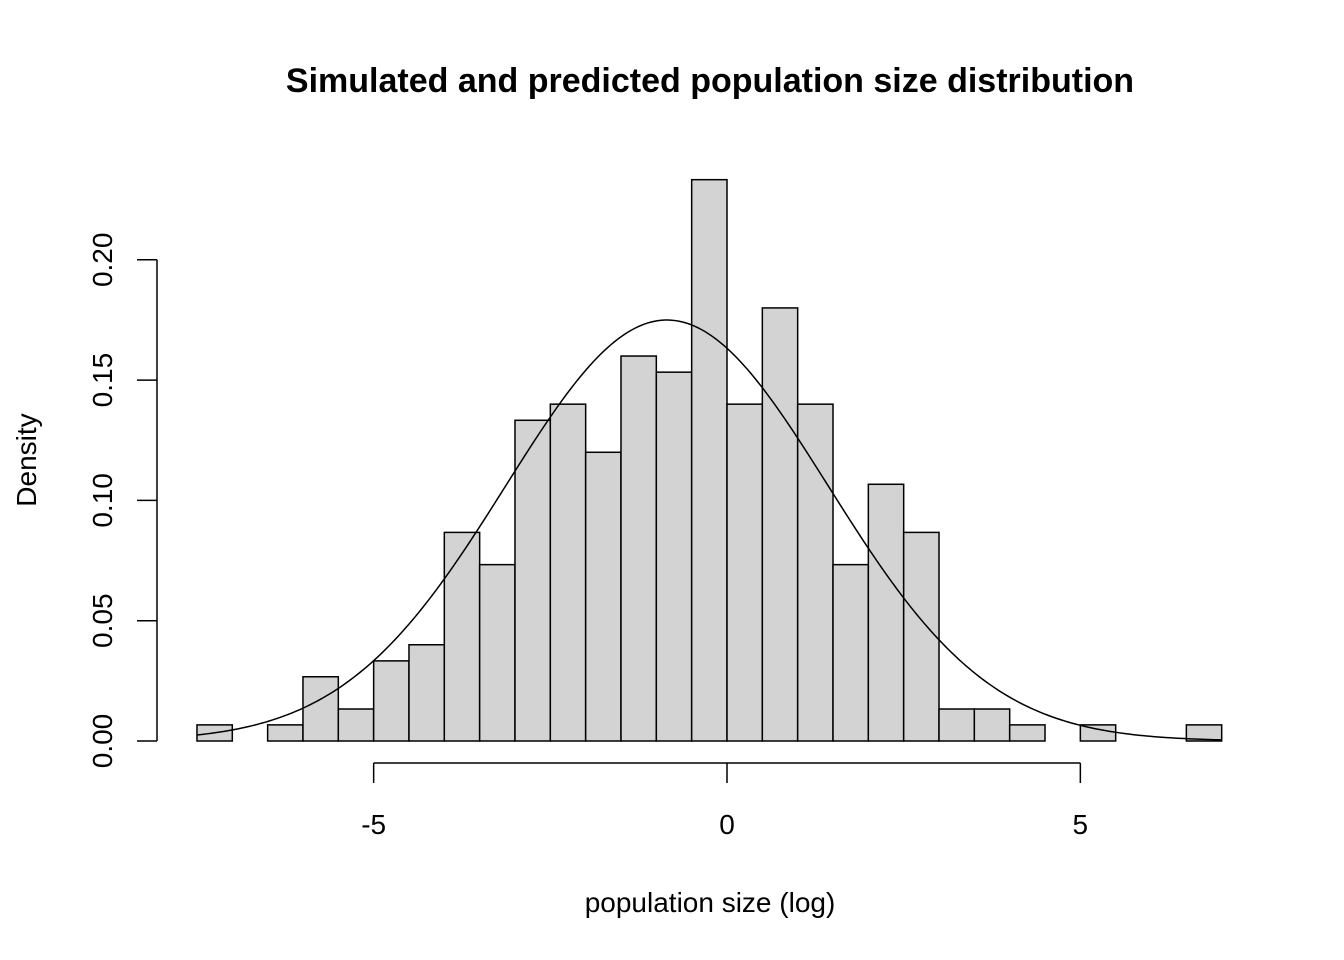  Describe the element at coordinates (725, 801) in the screenshot. I see `x-axis: -5 0 5` at that location.